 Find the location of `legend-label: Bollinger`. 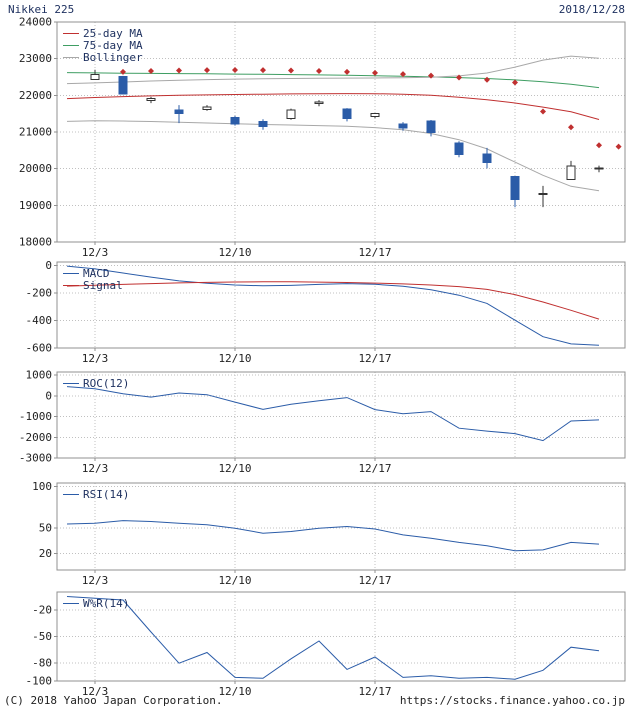

legend-label: Bollinger is located at coordinates (113, 57).